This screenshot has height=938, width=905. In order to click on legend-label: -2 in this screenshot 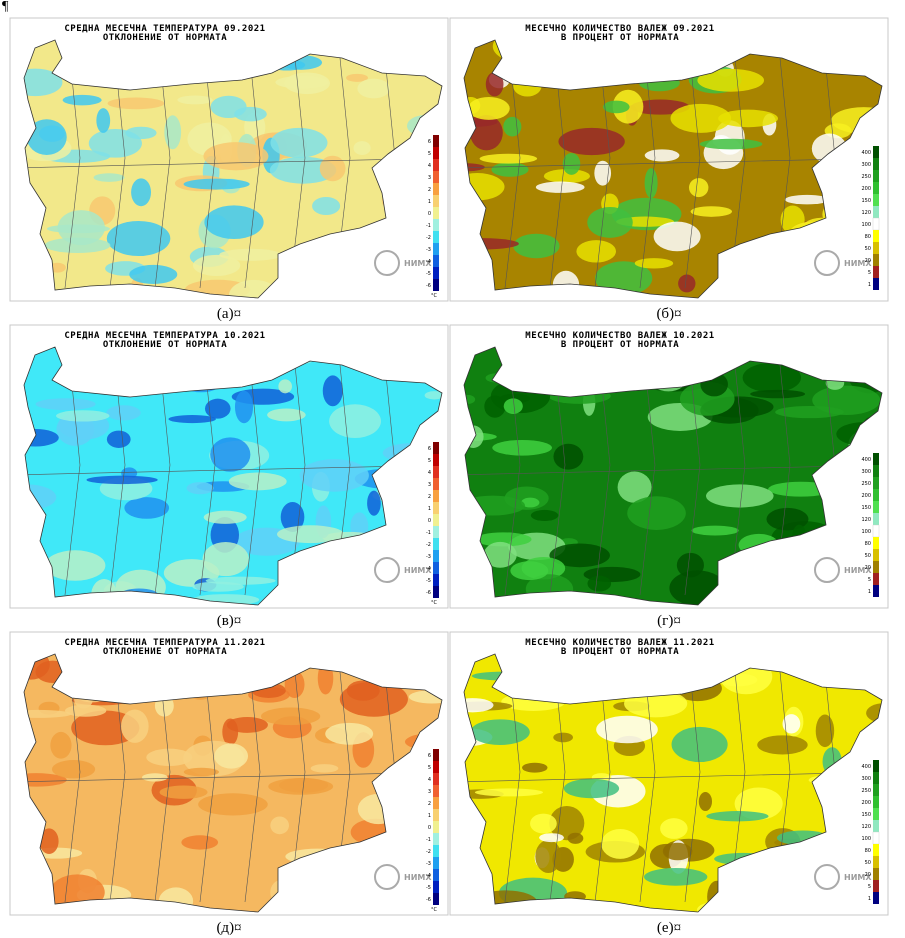, I will do `click(428, 238)`.